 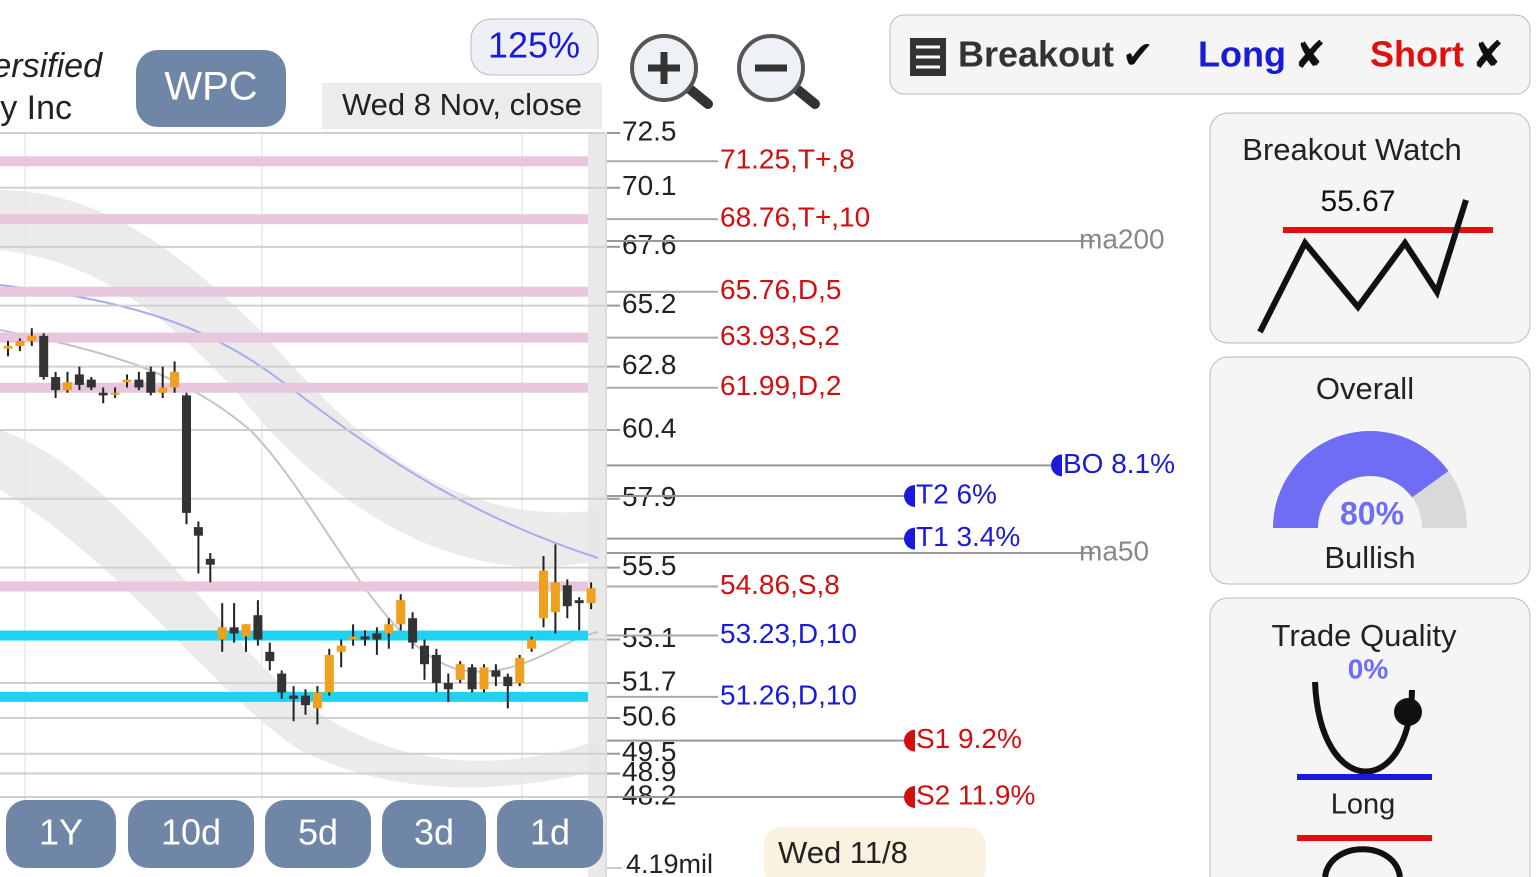 What do you see at coordinates (795, 217) in the screenshot?
I see `level-label: 68.76,T+,10` at bounding box center [795, 217].